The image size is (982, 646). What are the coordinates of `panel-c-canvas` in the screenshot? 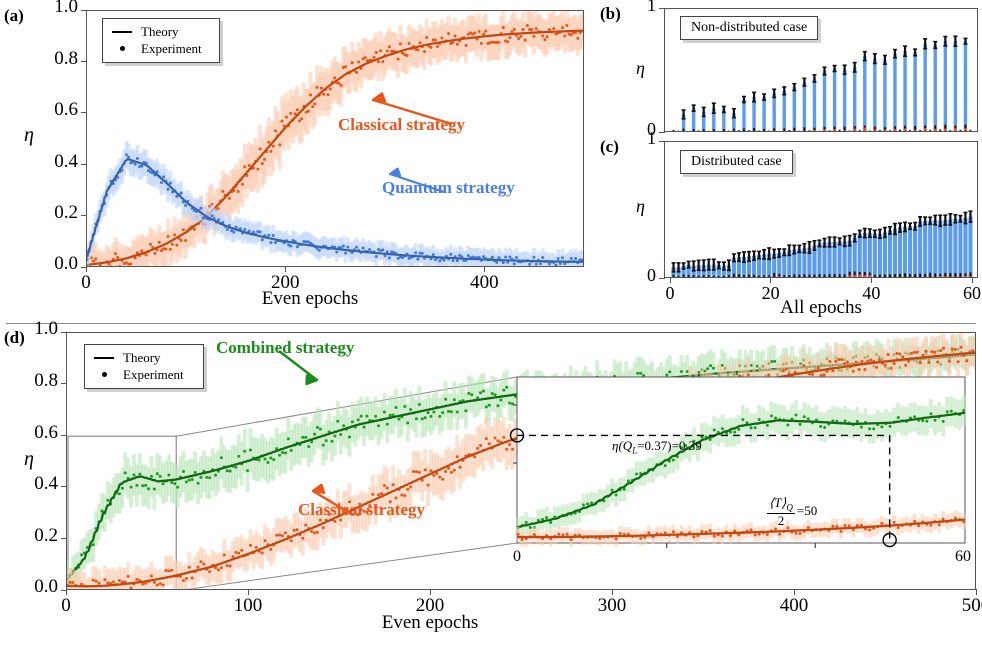 It's located at (822, 243).